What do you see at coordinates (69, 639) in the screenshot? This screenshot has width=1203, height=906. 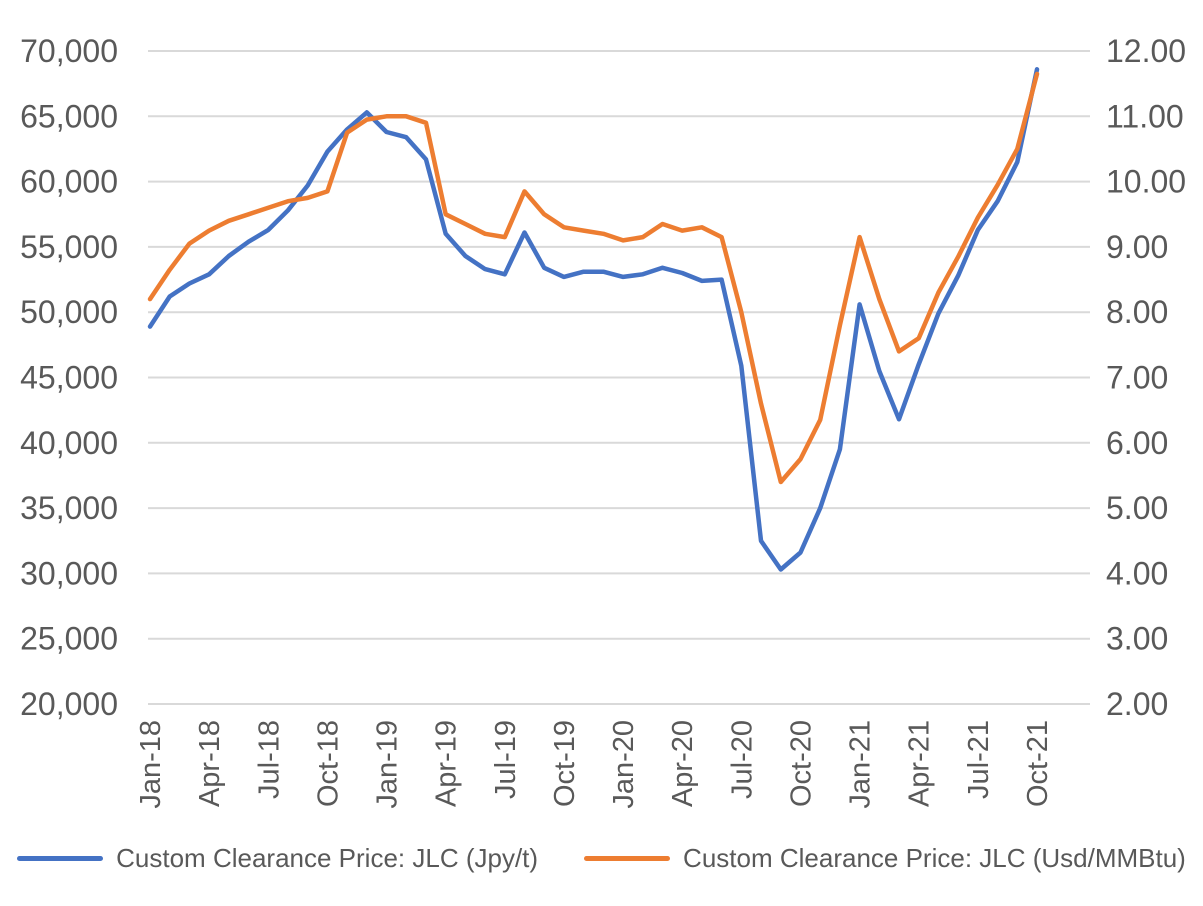 I see `left-axis-tick-label: 25,000` at bounding box center [69, 639].